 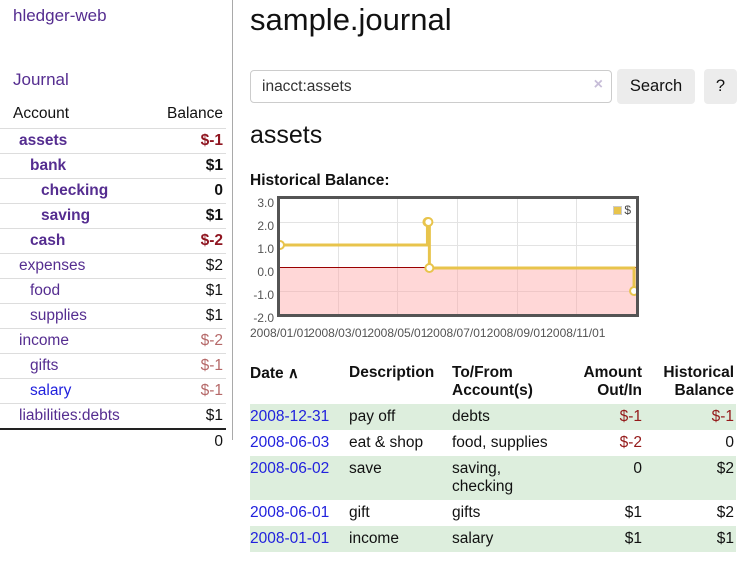 I want to click on y-axis-tick-label: 2.0, so click(x=265, y=226).